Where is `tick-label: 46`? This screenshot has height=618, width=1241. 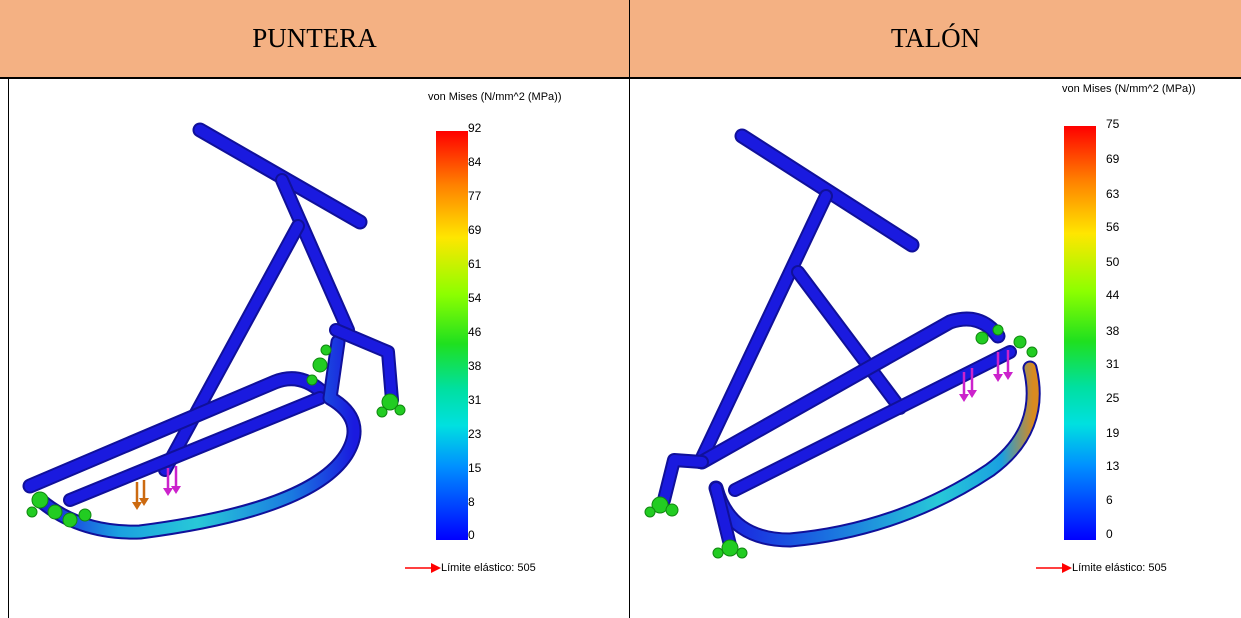 tick-label: 46 is located at coordinates (475, 332).